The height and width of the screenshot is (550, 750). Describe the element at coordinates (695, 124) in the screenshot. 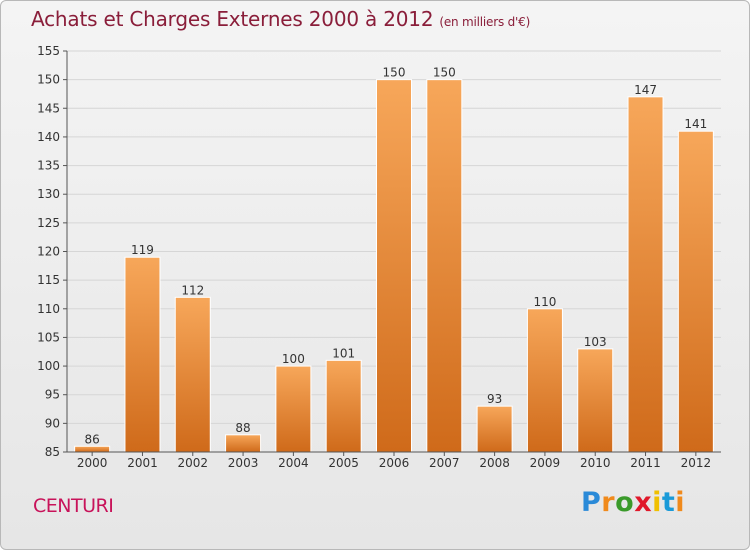

I see `data-label-2012: 141` at that location.